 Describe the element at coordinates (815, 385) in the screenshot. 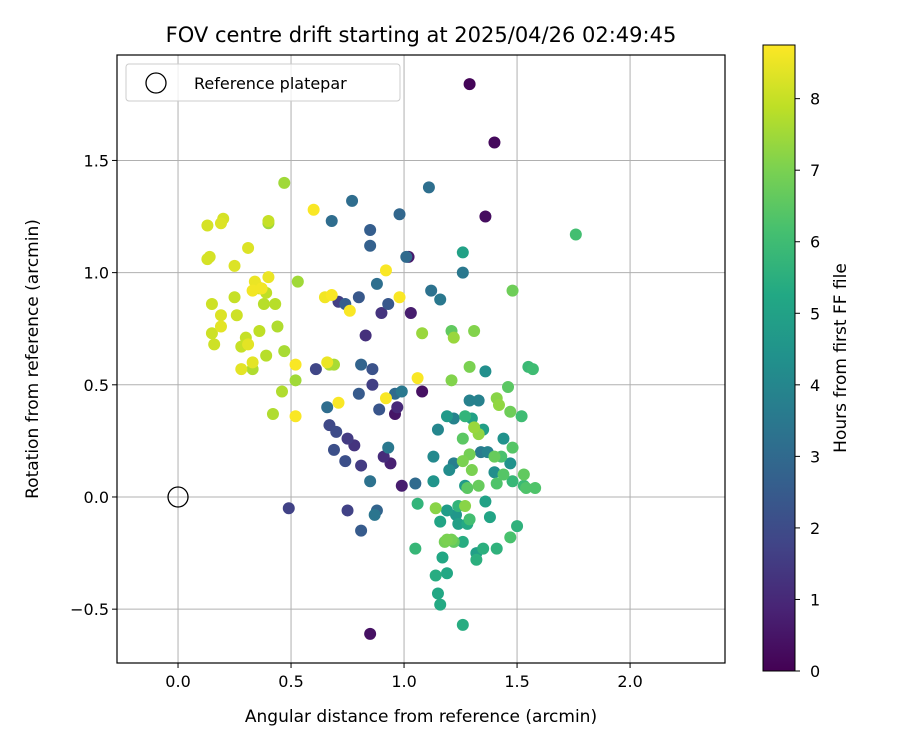

I see `colorbar-tick-label: 4` at that location.